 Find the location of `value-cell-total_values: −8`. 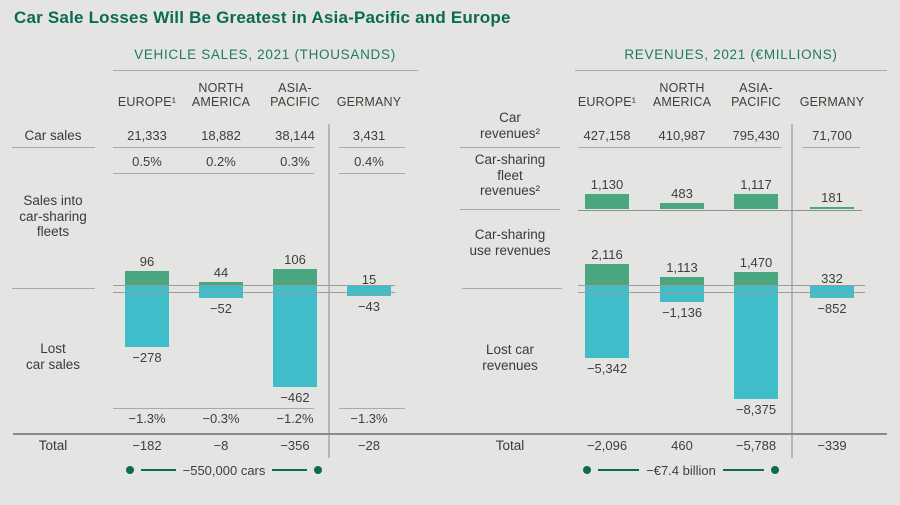

value-cell-total_values: −8 is located at coordinates (221, 445).